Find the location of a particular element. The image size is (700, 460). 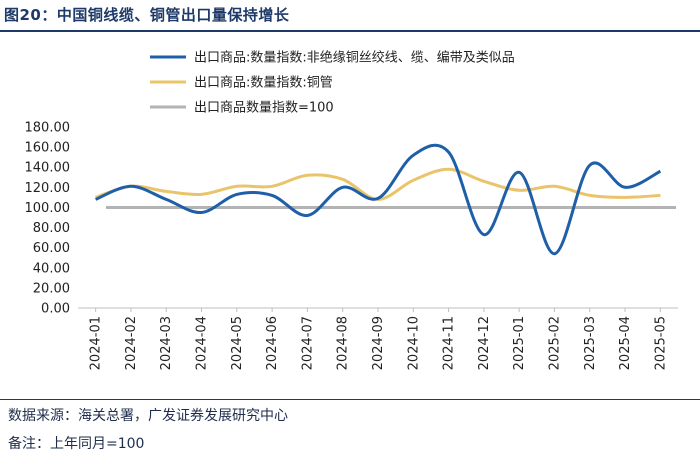

x-tick-label: 2024-02 is located at coordinates (131, 343).